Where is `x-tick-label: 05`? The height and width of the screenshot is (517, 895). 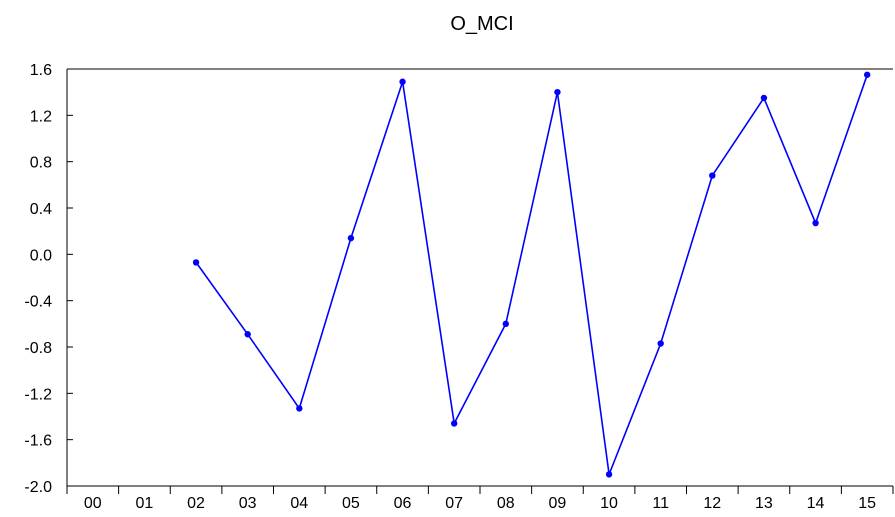 x-tick-label: 05 is located at coordinates (351, 503).